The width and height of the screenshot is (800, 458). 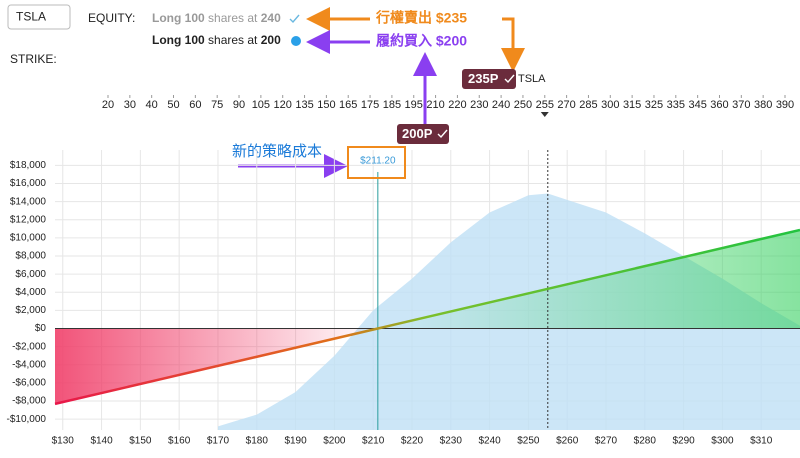 What do you see at coordinates (277, 151) in the screenshot?
I see `annotation-cost: 新的策略成本` at bounding box center [277, 151].